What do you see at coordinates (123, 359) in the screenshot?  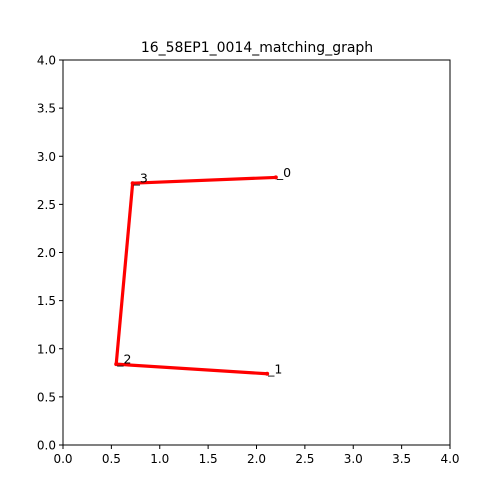 I see `graph-node-label: _2` at bounding box center [123, 359].